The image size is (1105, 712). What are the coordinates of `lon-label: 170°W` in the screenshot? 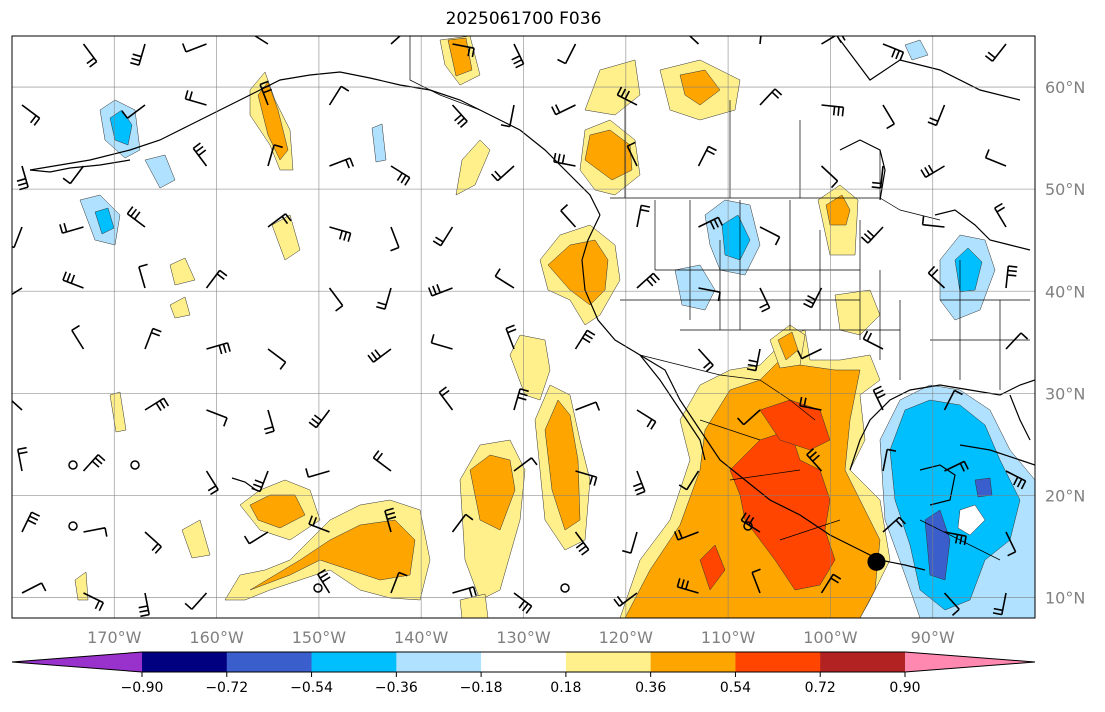 It's located at (114, 637).